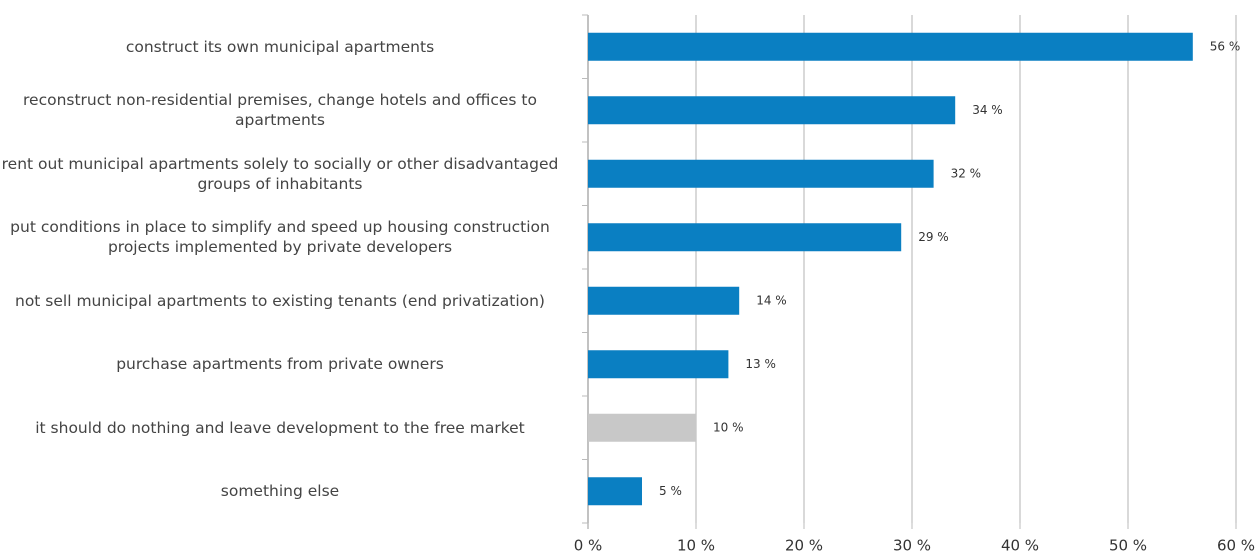  What do you see at coordinates (280, 491) in the screenshot?
I see `category-label: something else` at bounding box center [280, 491].